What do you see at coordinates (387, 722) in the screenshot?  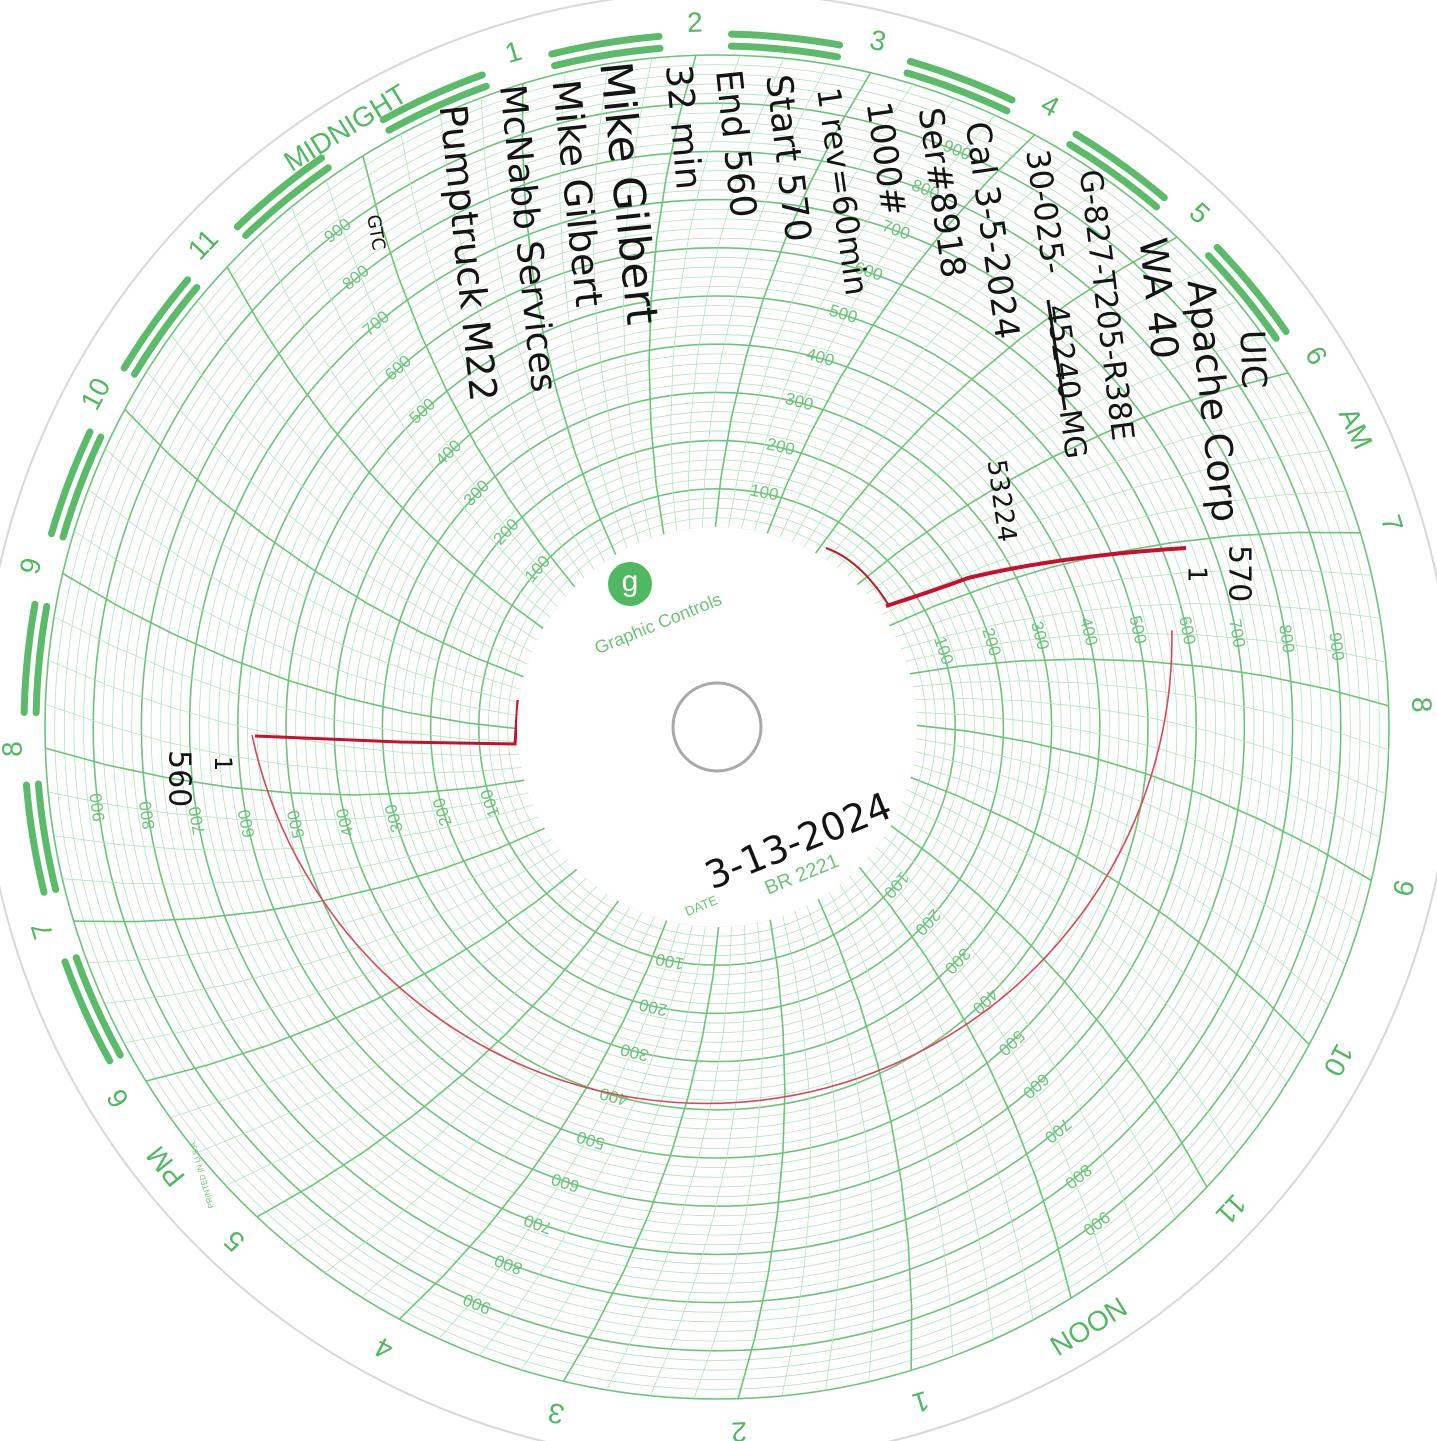 I see `trace-end` at bounding box center [387, 722].